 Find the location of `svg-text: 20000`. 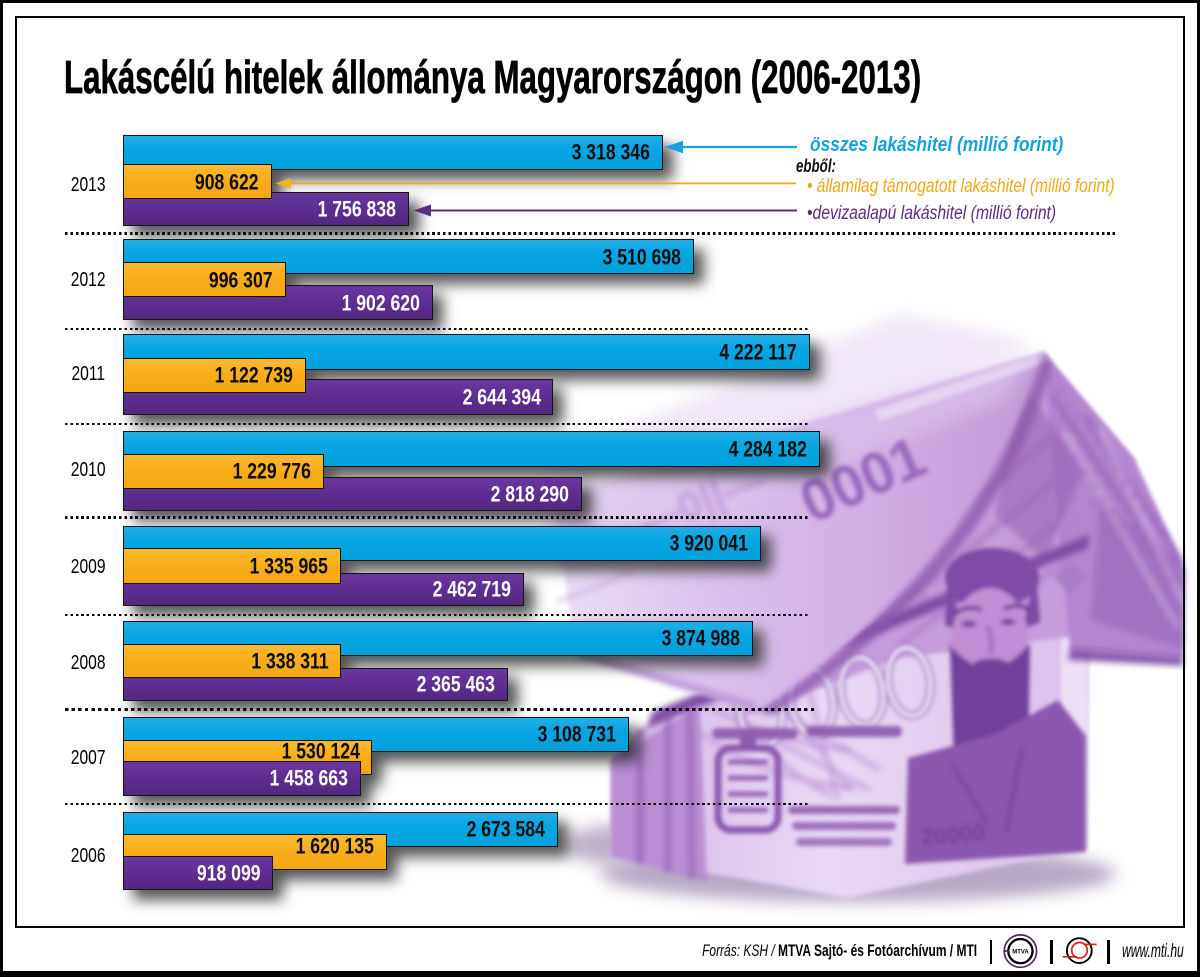

svg-text: 20000 is located at coordinates (953, 834).